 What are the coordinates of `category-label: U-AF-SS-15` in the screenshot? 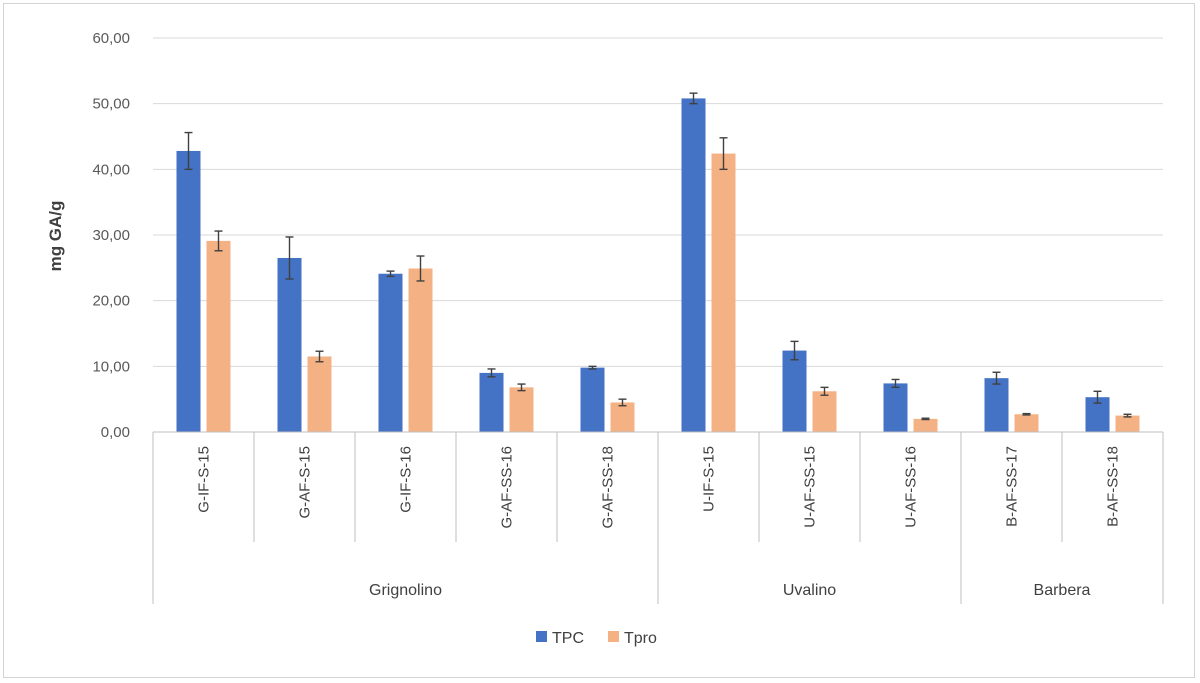 It's located at (810, 487).